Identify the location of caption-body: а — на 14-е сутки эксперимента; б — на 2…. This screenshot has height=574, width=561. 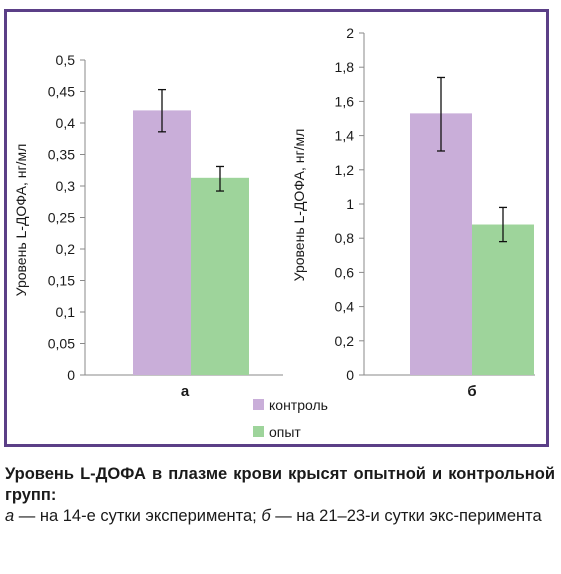
(280, 516).